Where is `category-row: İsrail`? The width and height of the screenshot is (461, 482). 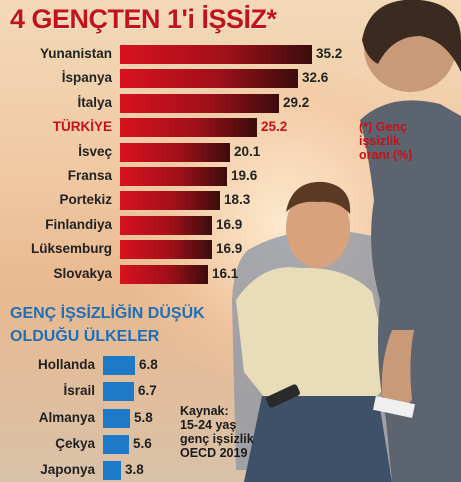
category-row: İsrail is located at coordinates (47, 392).